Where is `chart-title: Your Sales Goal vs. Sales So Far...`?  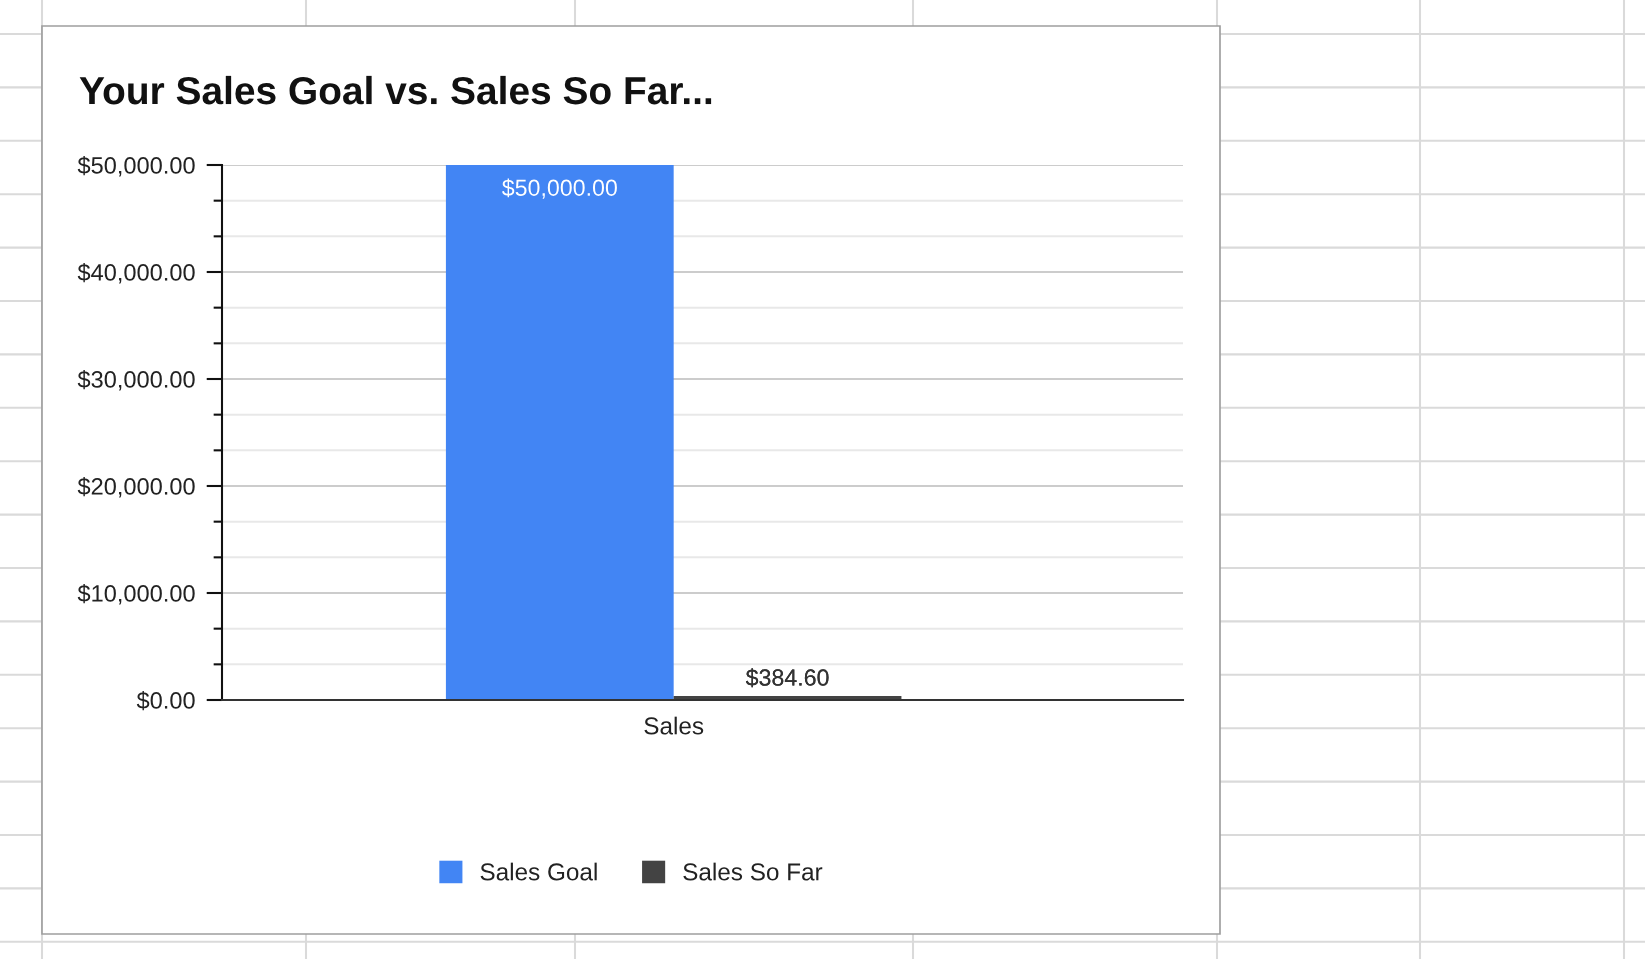
chart-title: Your Sales Goal vs. Sales So Far... is located at coordinates (395, 90).